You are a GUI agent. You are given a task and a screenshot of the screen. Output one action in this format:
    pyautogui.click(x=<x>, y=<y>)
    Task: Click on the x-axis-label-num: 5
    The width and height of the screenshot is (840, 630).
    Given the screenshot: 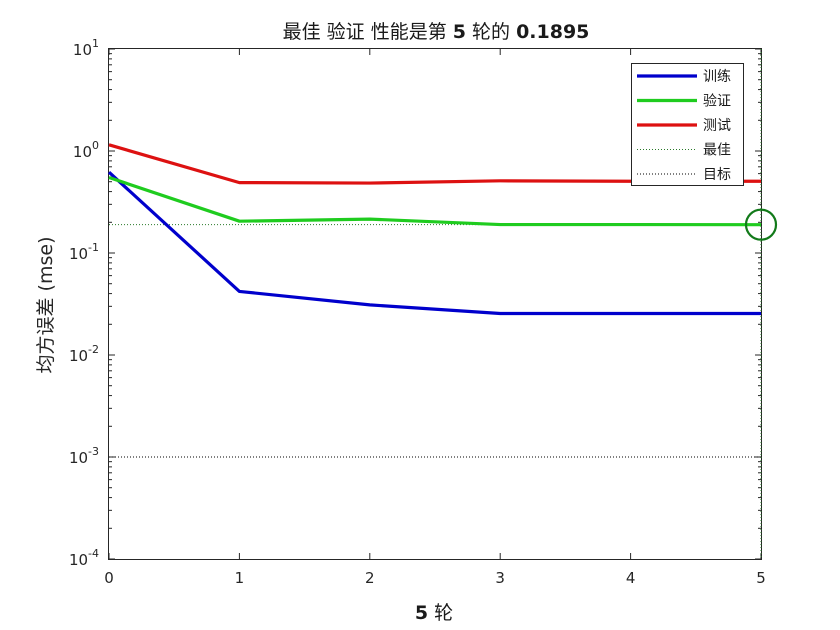 What is the action you would take?
    pyautogui.click(x=421, y=613)
    